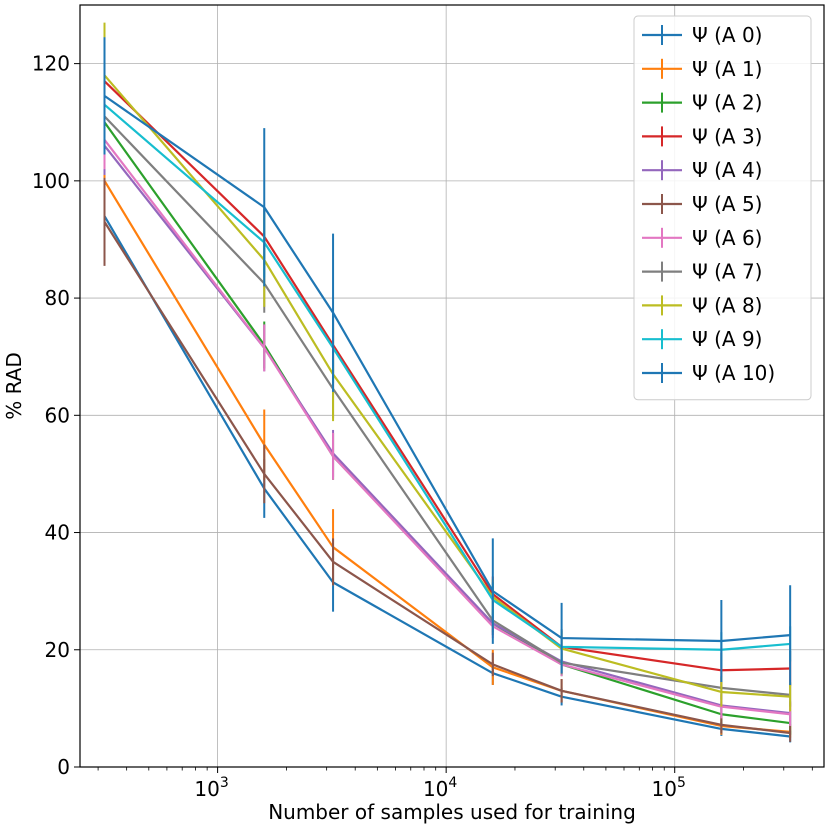  I want to click on x-tick-label: 10⁴, so click(440, 788).